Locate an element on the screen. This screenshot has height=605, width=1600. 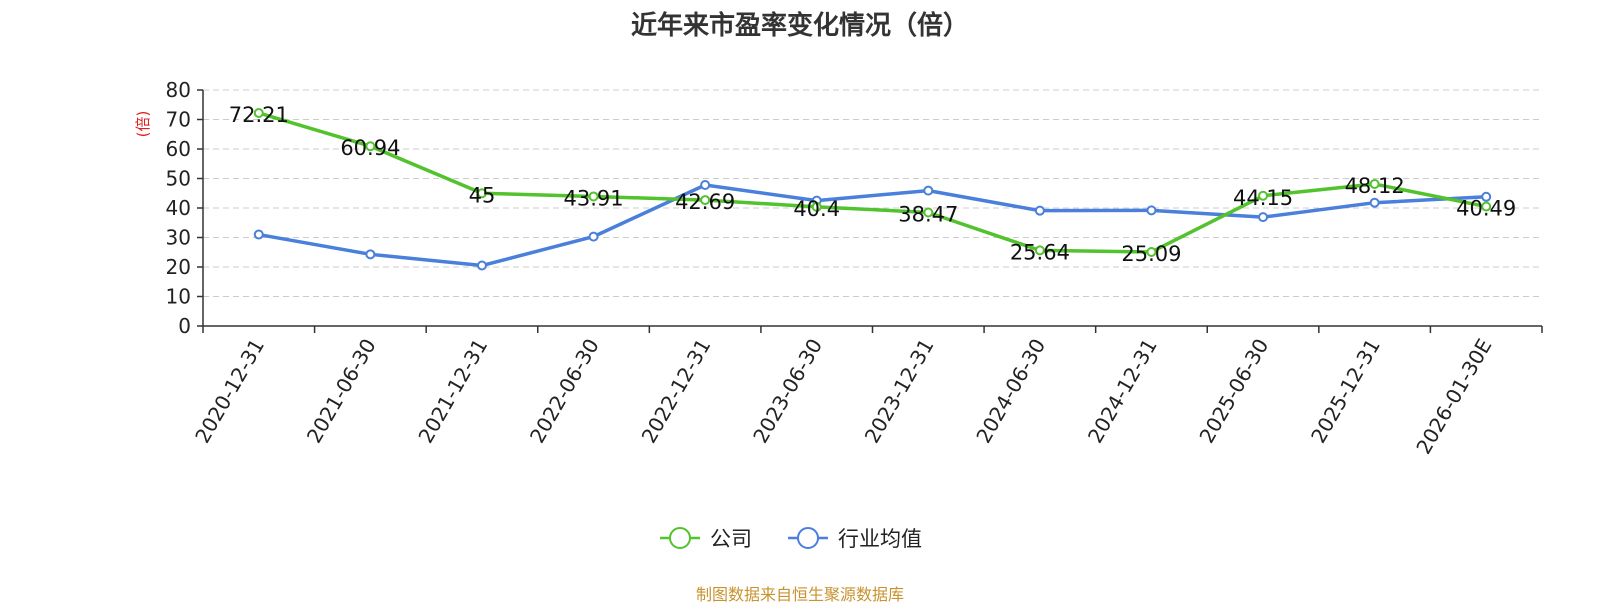
legend: 公司 行业均值 is located at coordinates (791, 539).